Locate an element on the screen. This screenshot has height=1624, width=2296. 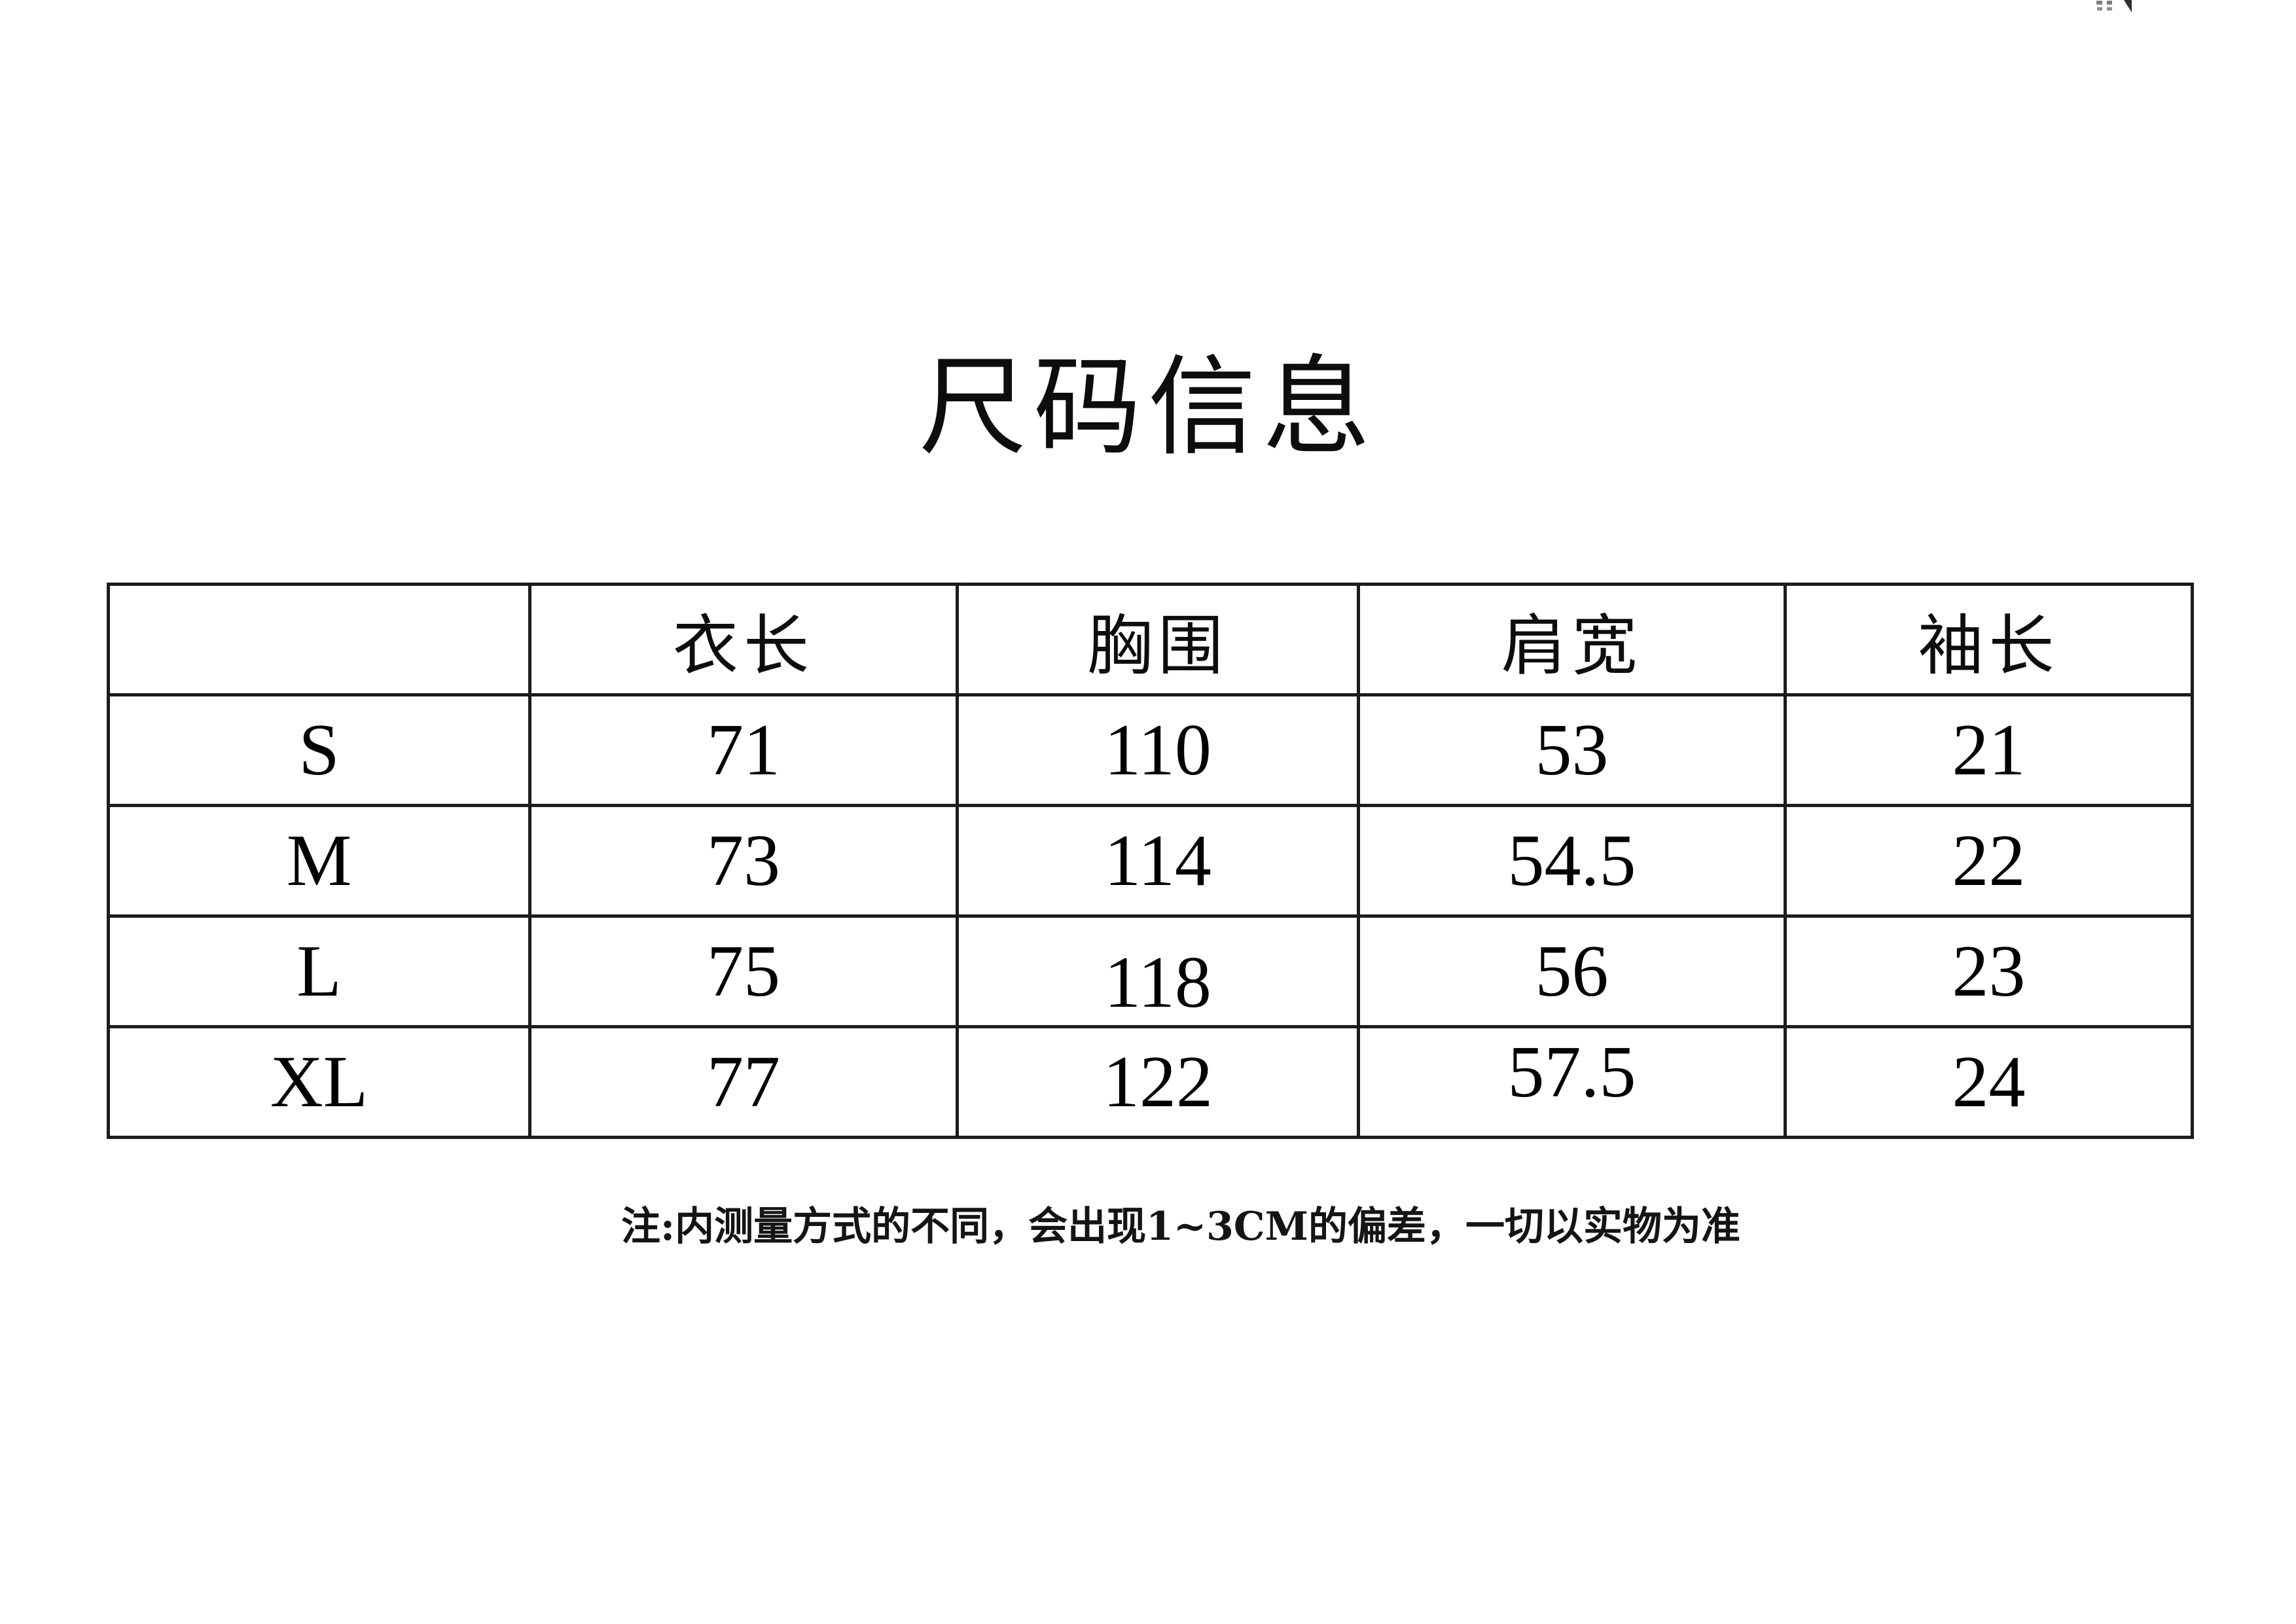
sleeve-length-value: 21 is located at coordinates (1989, 750).